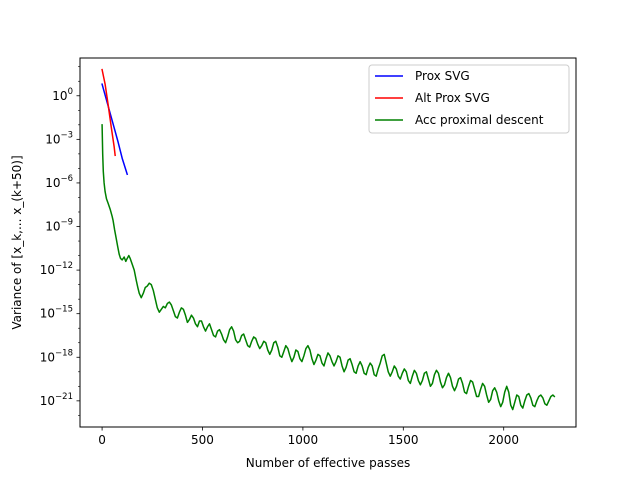 This screenshot has height=480, width=640. I want to click on y-tick-label: 10⁻³, so click(59, 138).